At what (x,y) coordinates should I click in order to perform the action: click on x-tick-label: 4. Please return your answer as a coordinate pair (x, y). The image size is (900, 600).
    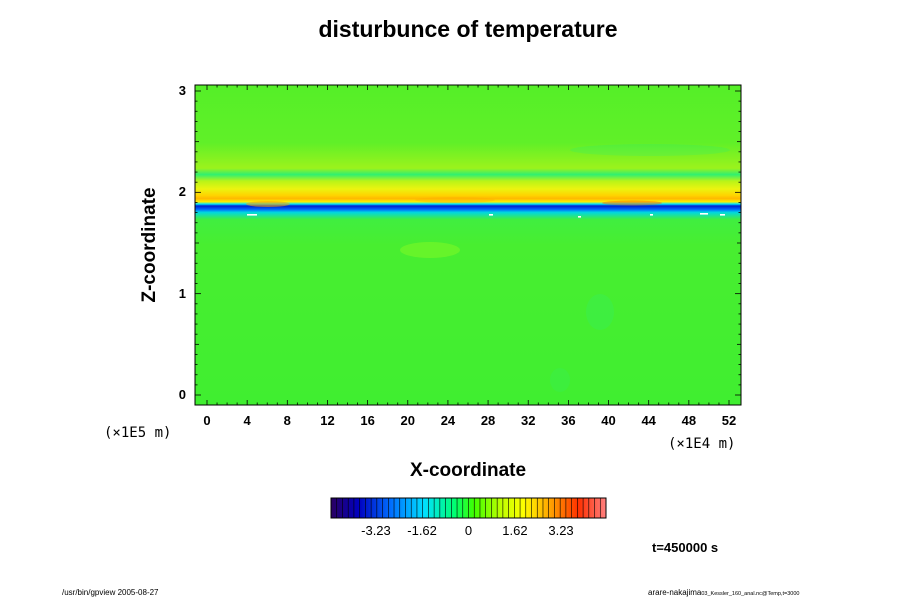
    Looking at the image, I should click on (247, 420).